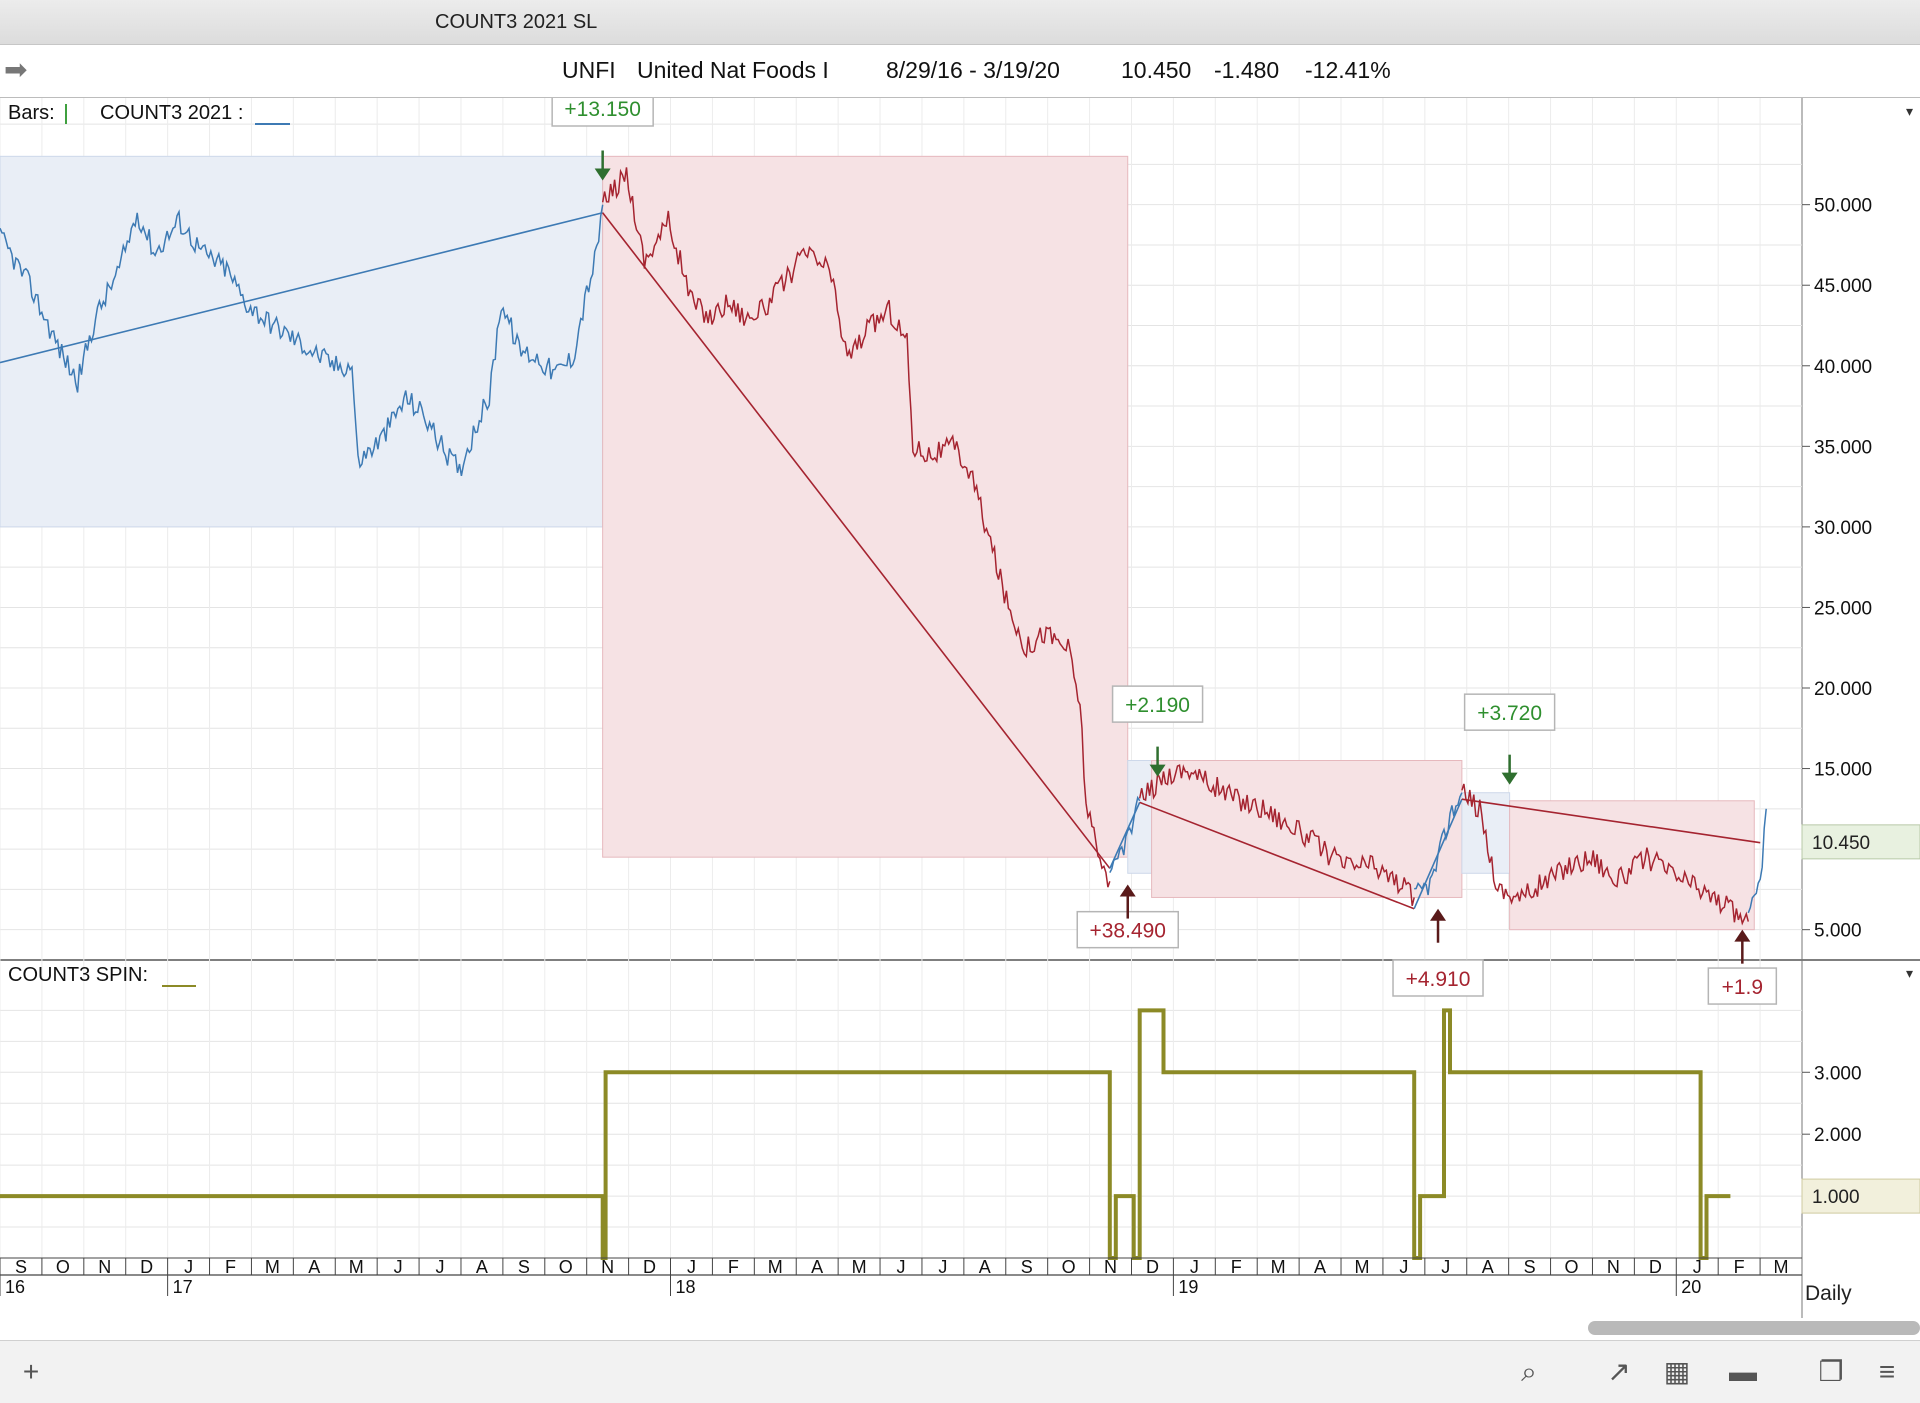  Describe the element at coordinates (16, 69) in the screenshot. I see `arrow-right-icon: ➡` at that location.